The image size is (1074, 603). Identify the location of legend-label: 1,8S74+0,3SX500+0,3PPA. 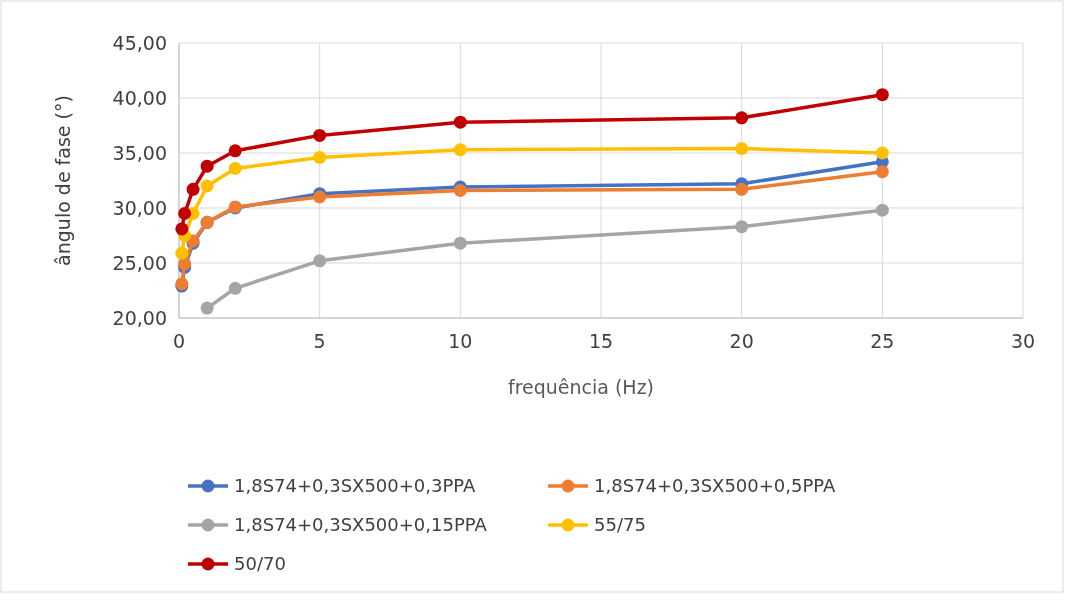
(355, 486).